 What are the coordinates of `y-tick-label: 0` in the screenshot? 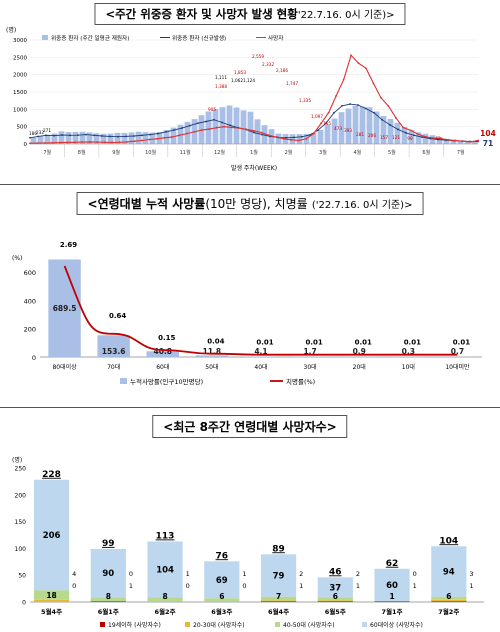 It's located at (24, 603).